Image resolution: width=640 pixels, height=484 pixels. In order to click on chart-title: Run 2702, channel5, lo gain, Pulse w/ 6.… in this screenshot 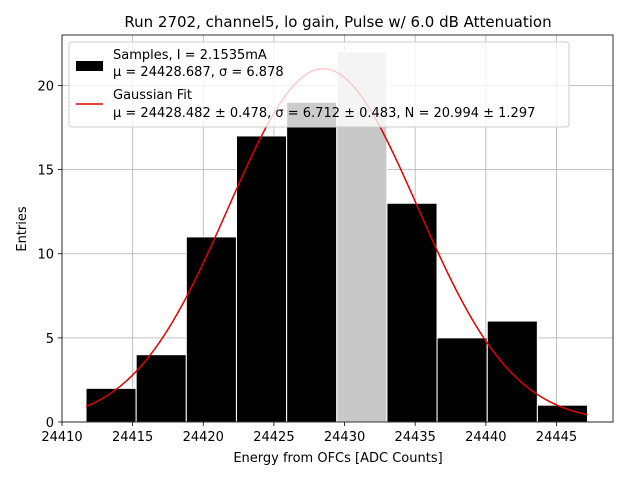, I will do `click(337, 22)`.